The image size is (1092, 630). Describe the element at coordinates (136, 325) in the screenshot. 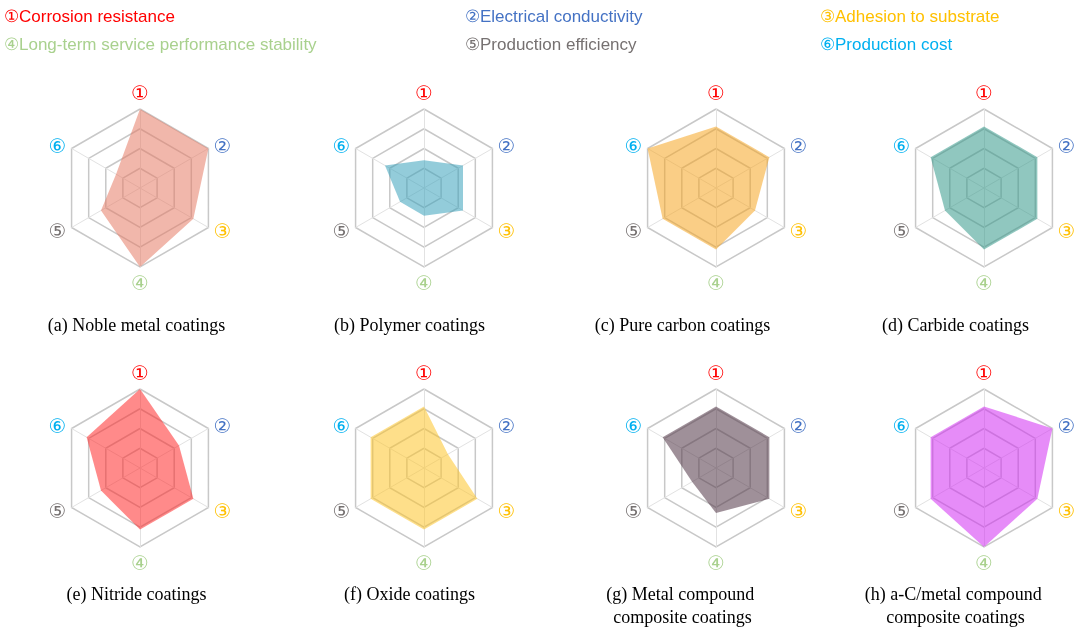

I see `text: (a) Noble metal coatings` at that location.